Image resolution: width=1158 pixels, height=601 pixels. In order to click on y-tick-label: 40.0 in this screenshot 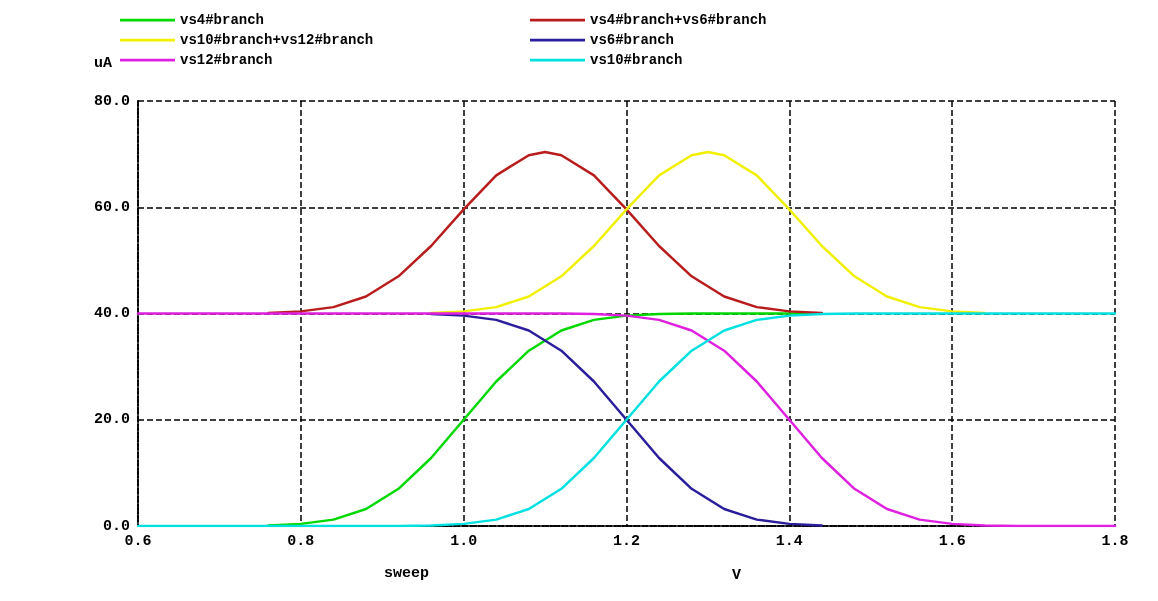, I will do `click(111, 313)`.